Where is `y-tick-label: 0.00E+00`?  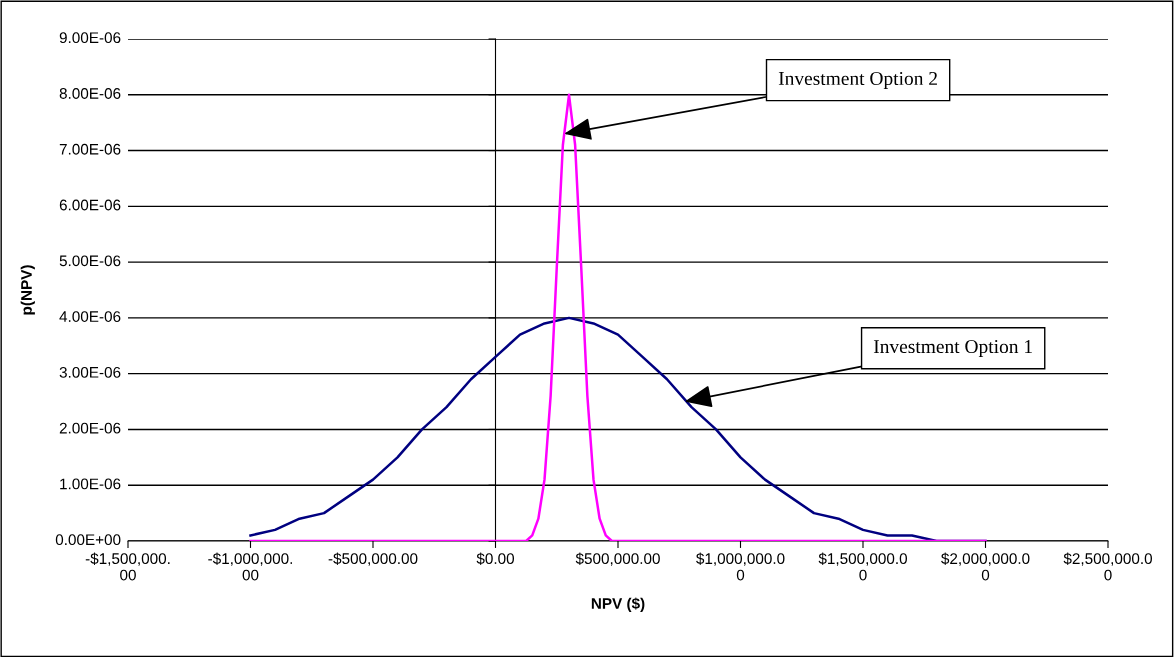
y-tick-label: 0.00E+00 is located at coordinates (88, 540).